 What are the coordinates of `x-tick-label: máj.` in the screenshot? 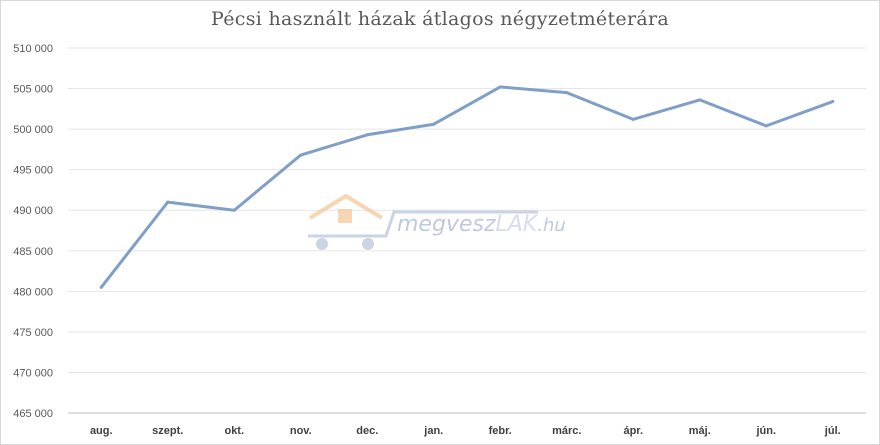 It's located at (700, 431).